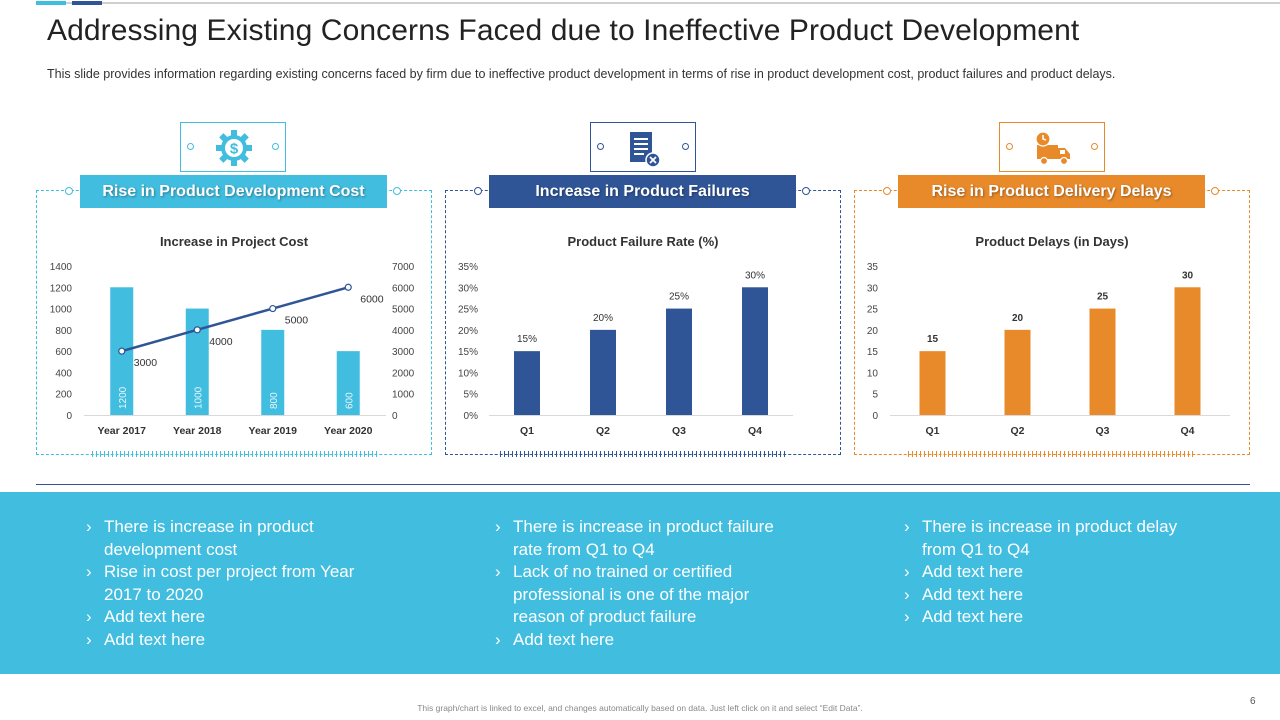 The image size is (1280, 720). Describe the element at coordinates (221, 342) in the screenshot. I see `trend-label: 4000` at that location.